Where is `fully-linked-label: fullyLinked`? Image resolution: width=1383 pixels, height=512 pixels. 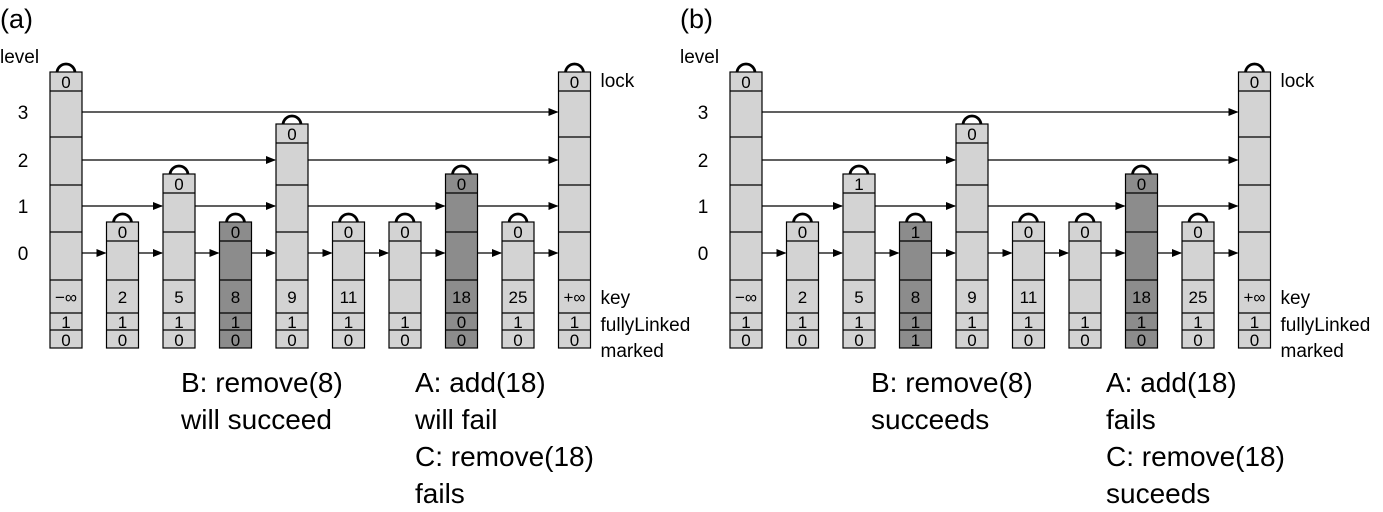 fully-linked-label: fullyLinked is located at coordinates (646, 325).